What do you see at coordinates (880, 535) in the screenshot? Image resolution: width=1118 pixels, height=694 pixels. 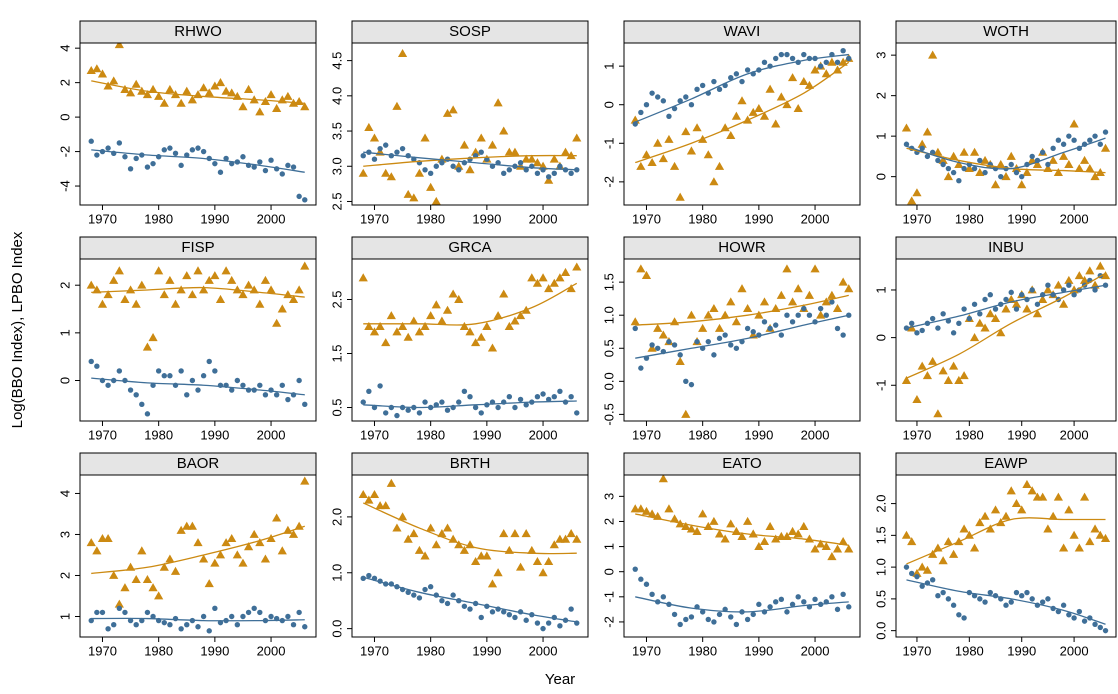 I see `y-tick-label: 1.5` at bounding box center [880, 535].